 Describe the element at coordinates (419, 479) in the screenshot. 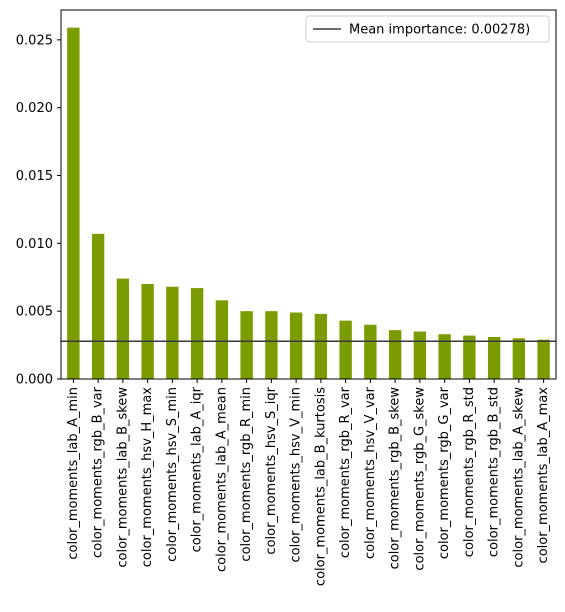

I see `x-tick-label: color_moments_rgb_G_skew` at that location.